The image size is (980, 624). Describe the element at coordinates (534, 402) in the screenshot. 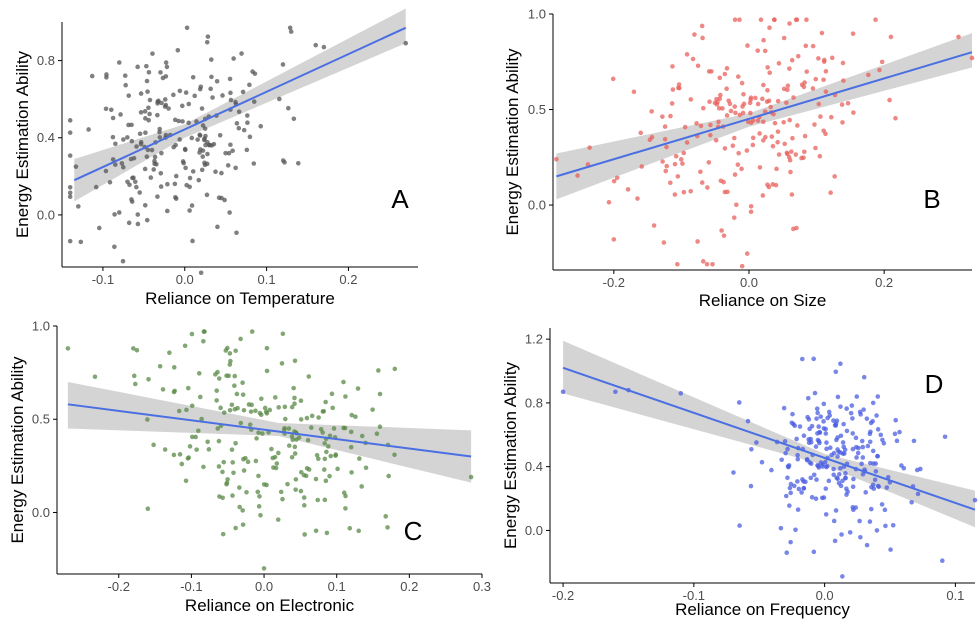

I see `y-tick-label: 0.8` at that location.